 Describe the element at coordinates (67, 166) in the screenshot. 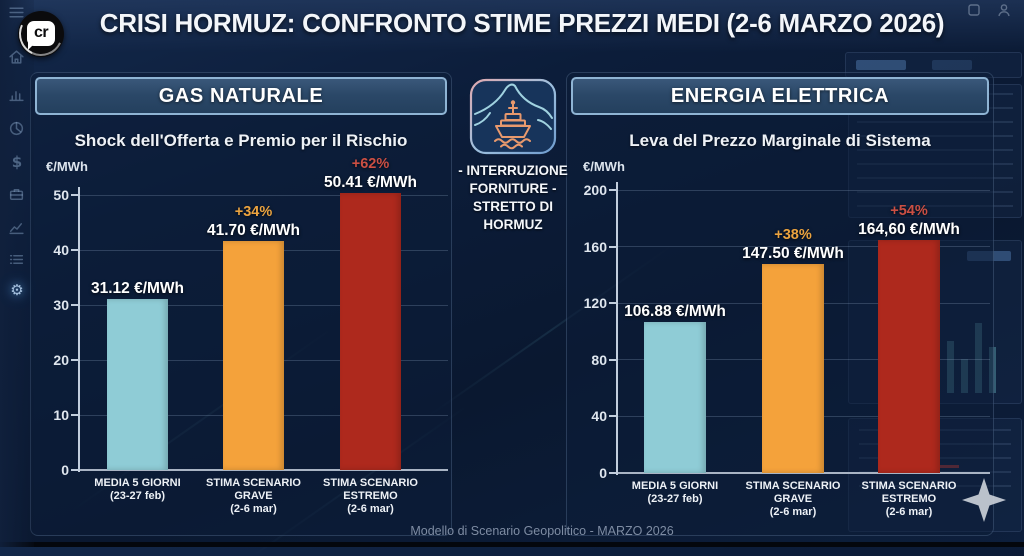

I see `gas-unit-label: €/MWh` at that location.